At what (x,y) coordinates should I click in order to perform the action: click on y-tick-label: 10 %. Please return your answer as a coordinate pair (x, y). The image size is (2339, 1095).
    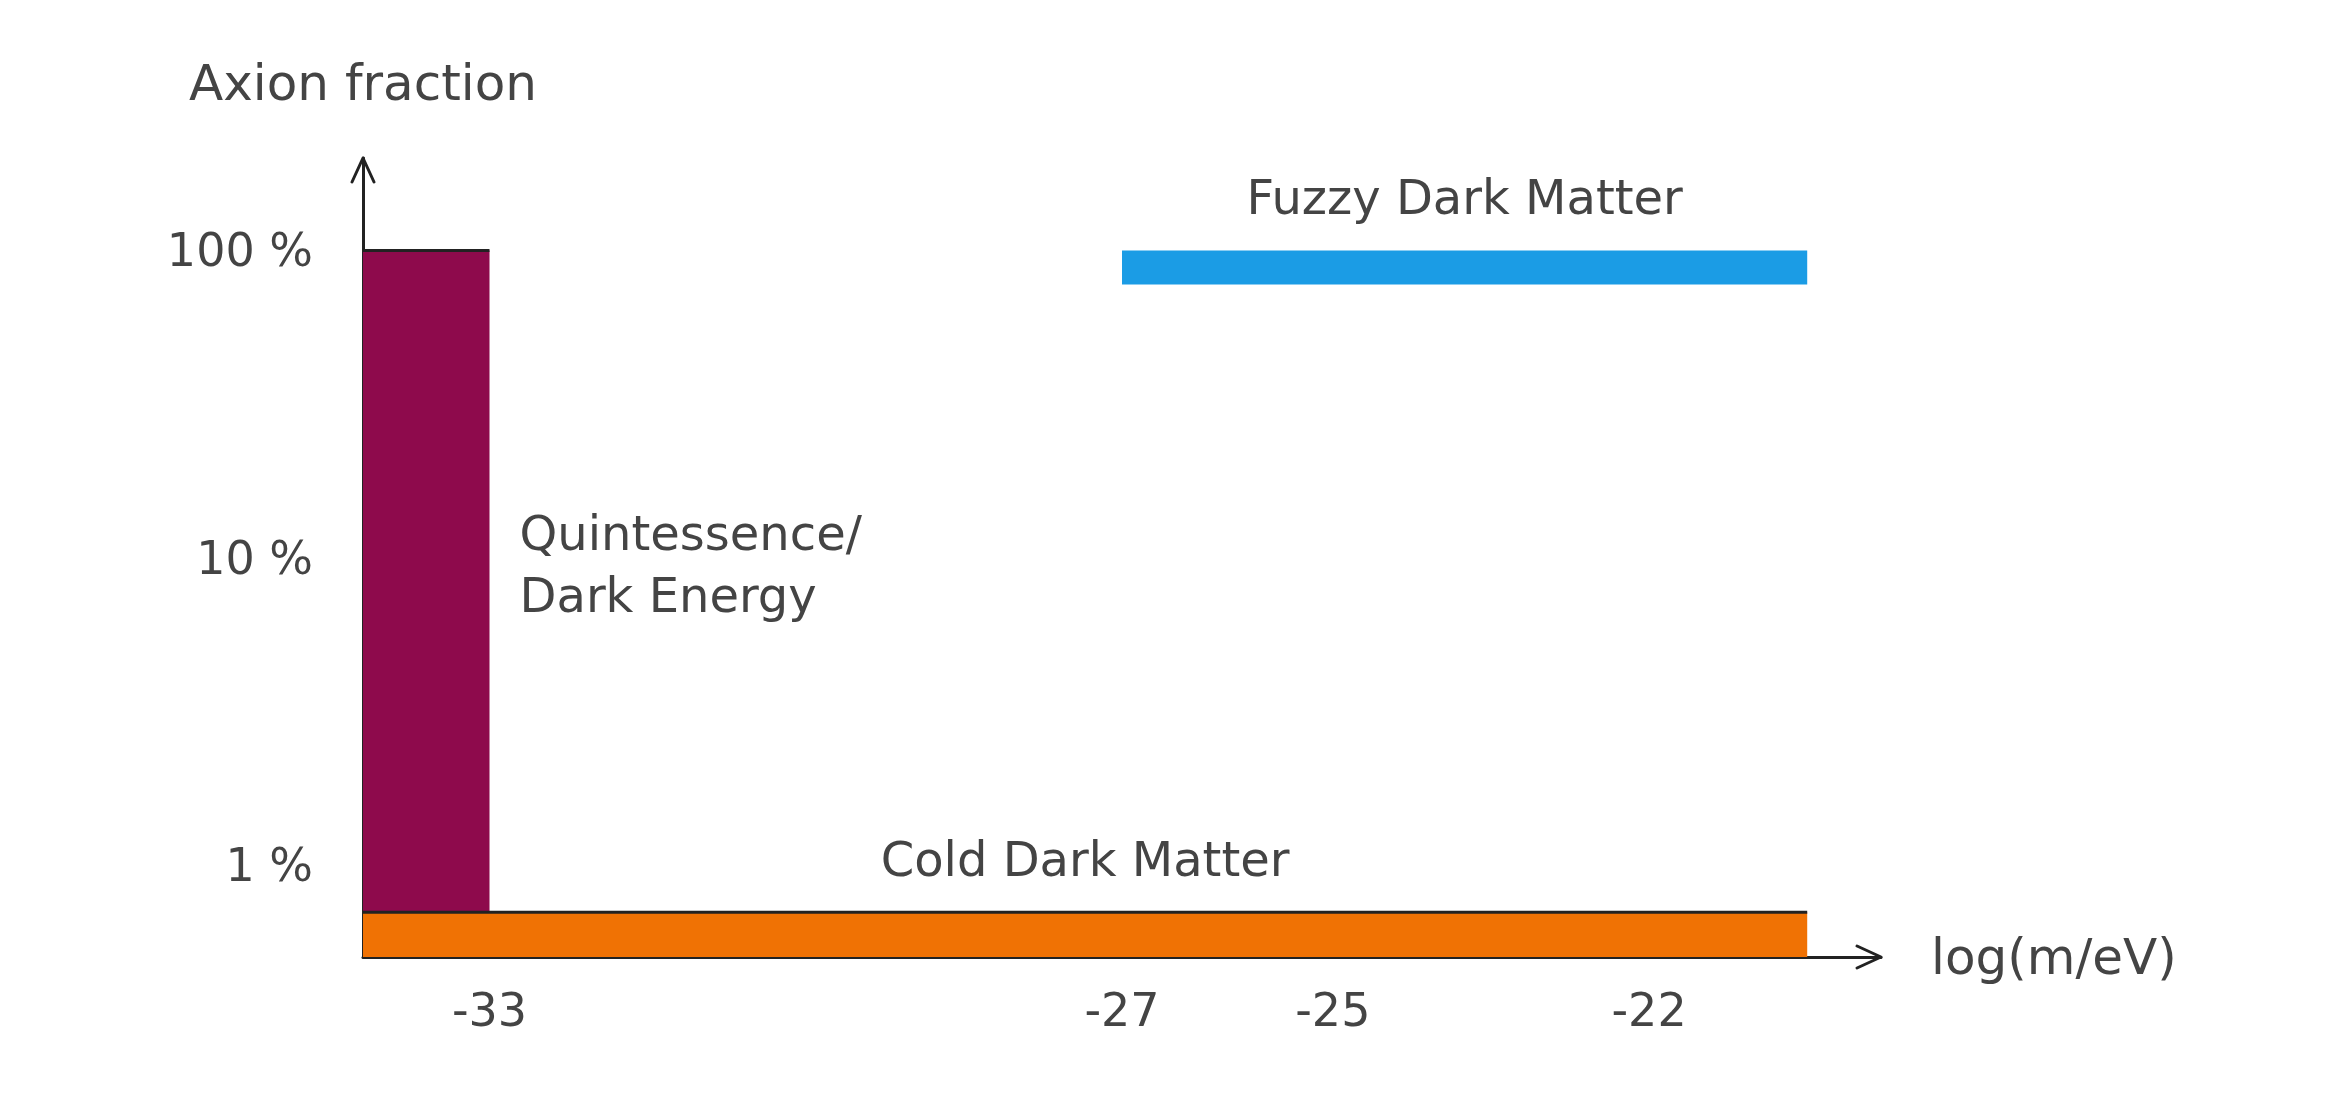
    Looking at the image, I should click on (254, 557).